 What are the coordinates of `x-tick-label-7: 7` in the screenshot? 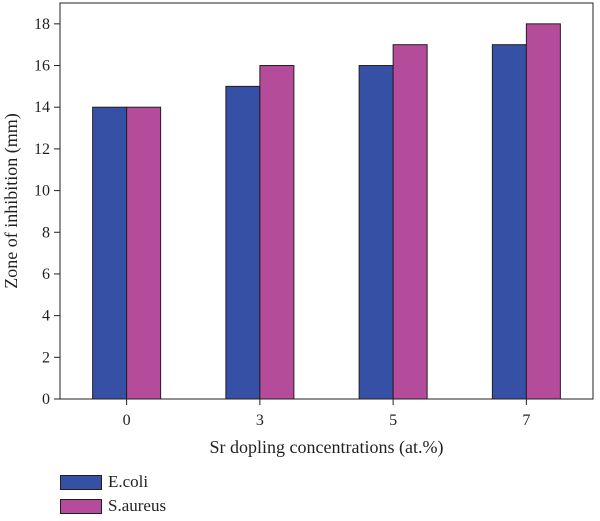 It's located at (526, 420).